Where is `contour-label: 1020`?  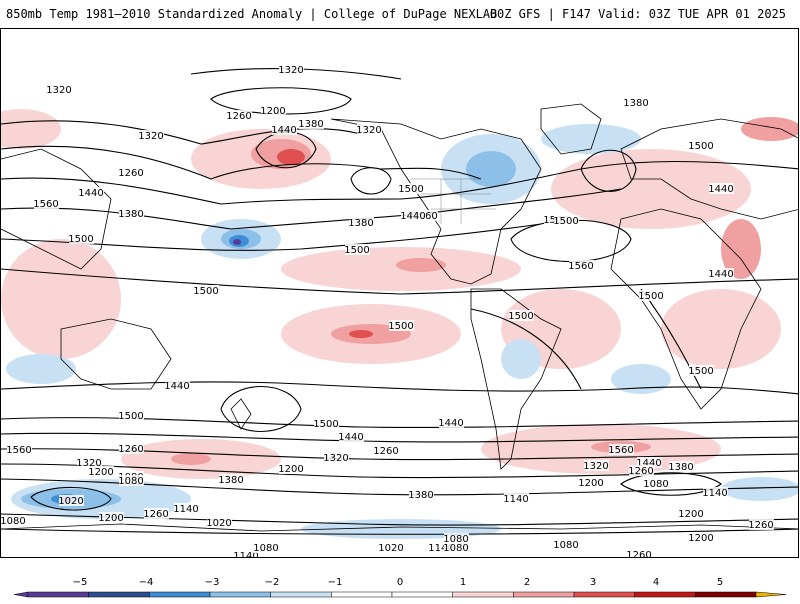 contour-label: 1020 is located at coordinates (70, 501).